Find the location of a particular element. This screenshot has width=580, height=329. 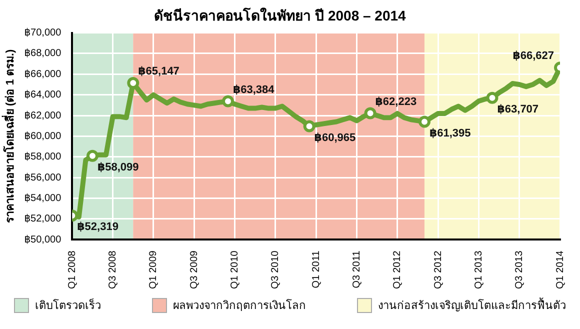

x-tick-label: Q1 2010 is located at coordinates (235, 270).